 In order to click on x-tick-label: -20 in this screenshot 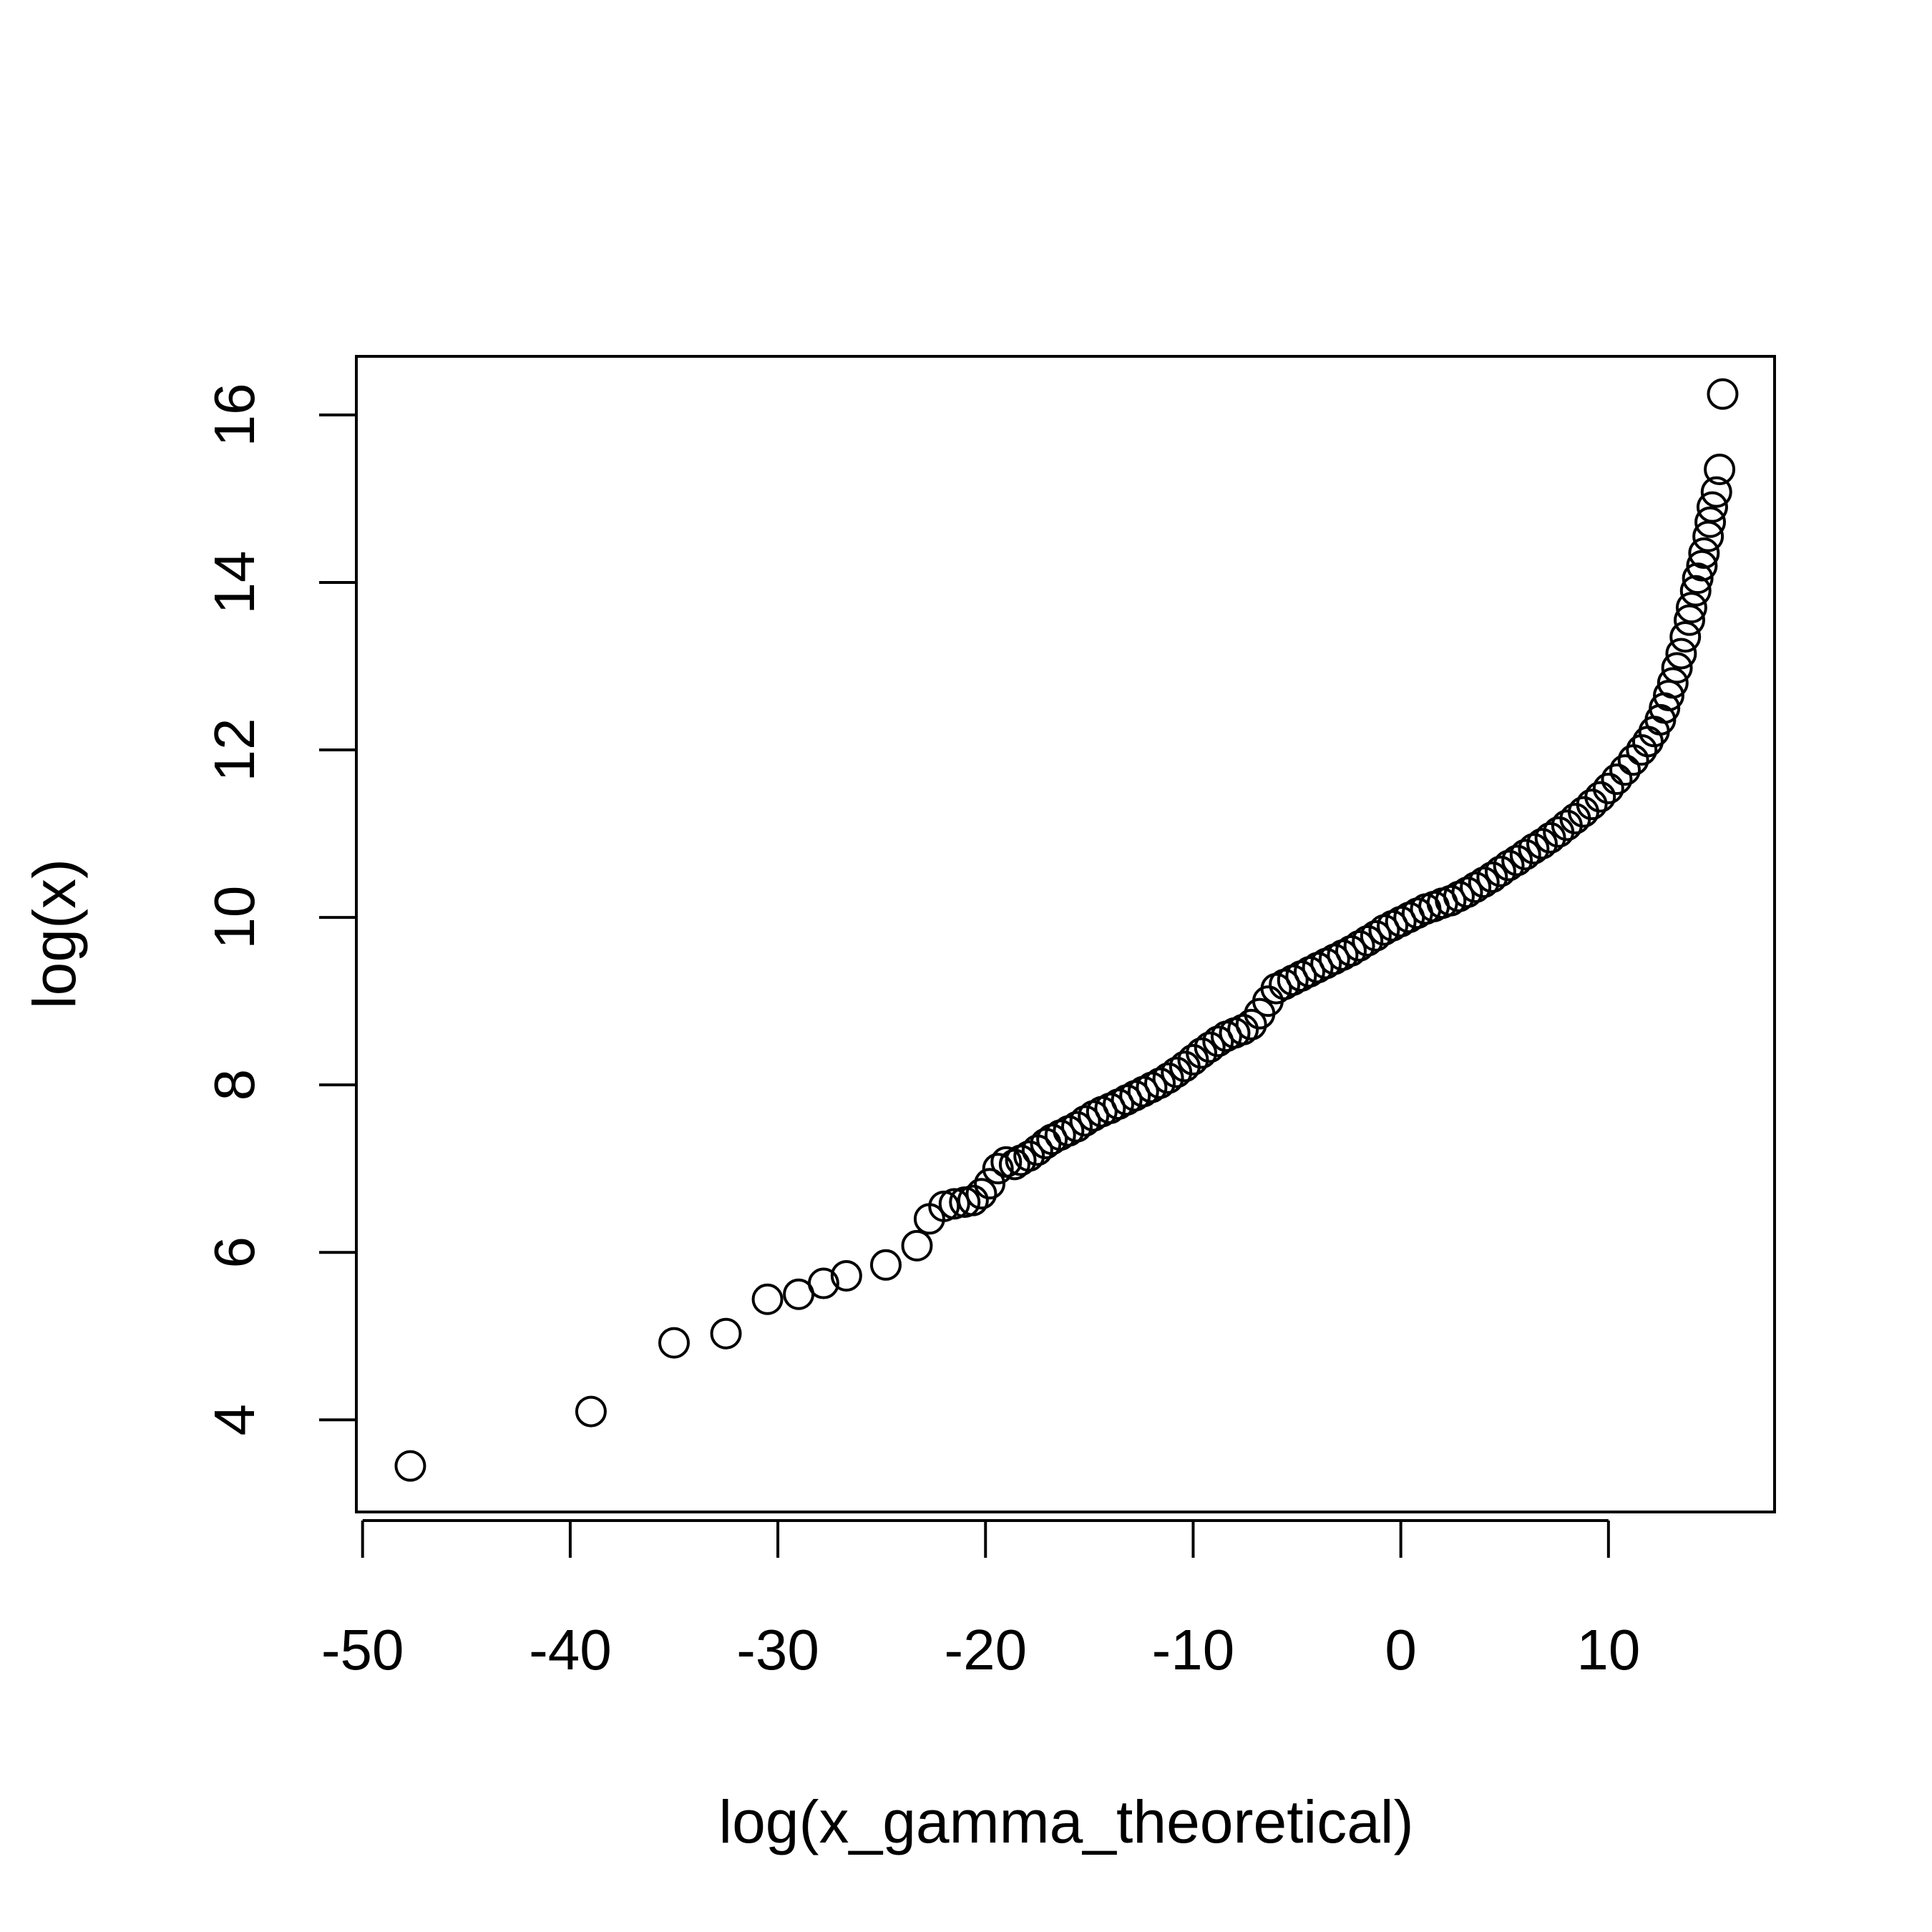, I will do `click(985, 1650)`.